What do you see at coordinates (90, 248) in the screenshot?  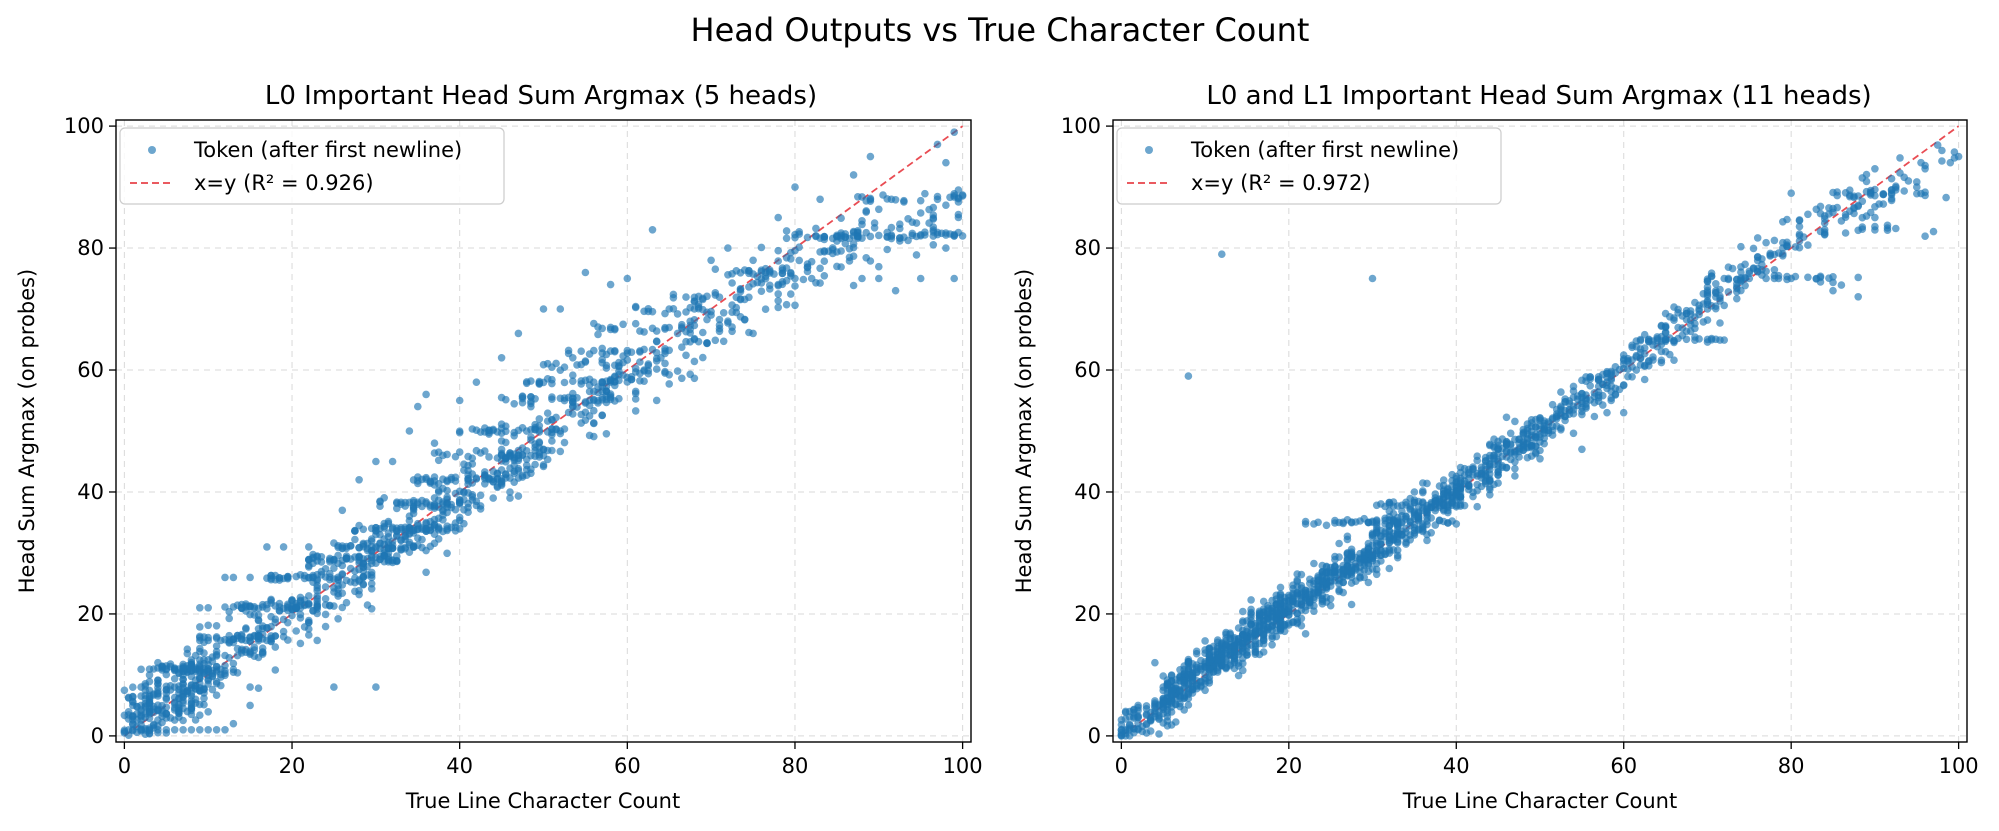 I see `y-tick-label: 80` at bounding box center [90, 248].